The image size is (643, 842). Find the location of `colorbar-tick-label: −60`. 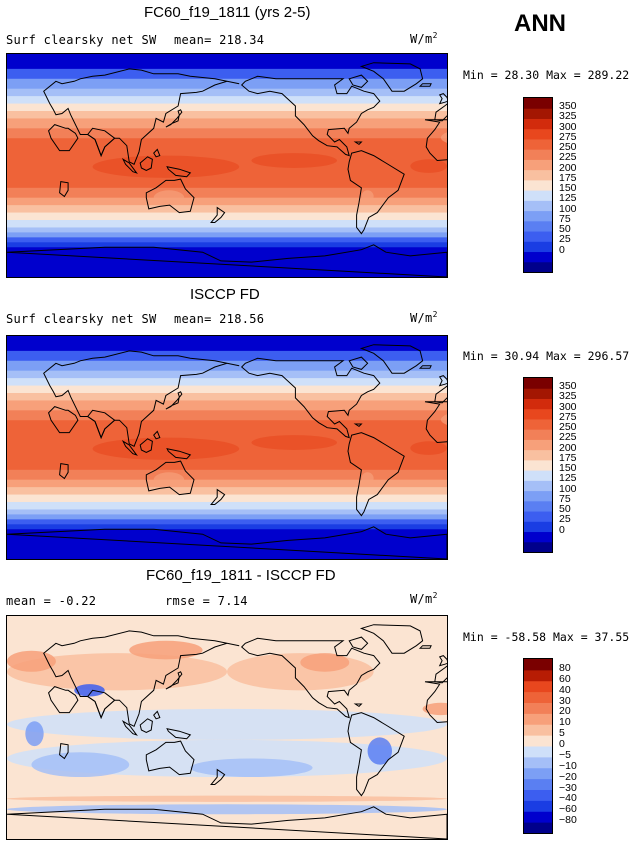

colorbar-tick-label: −60 is located at coordinates (568, 809).